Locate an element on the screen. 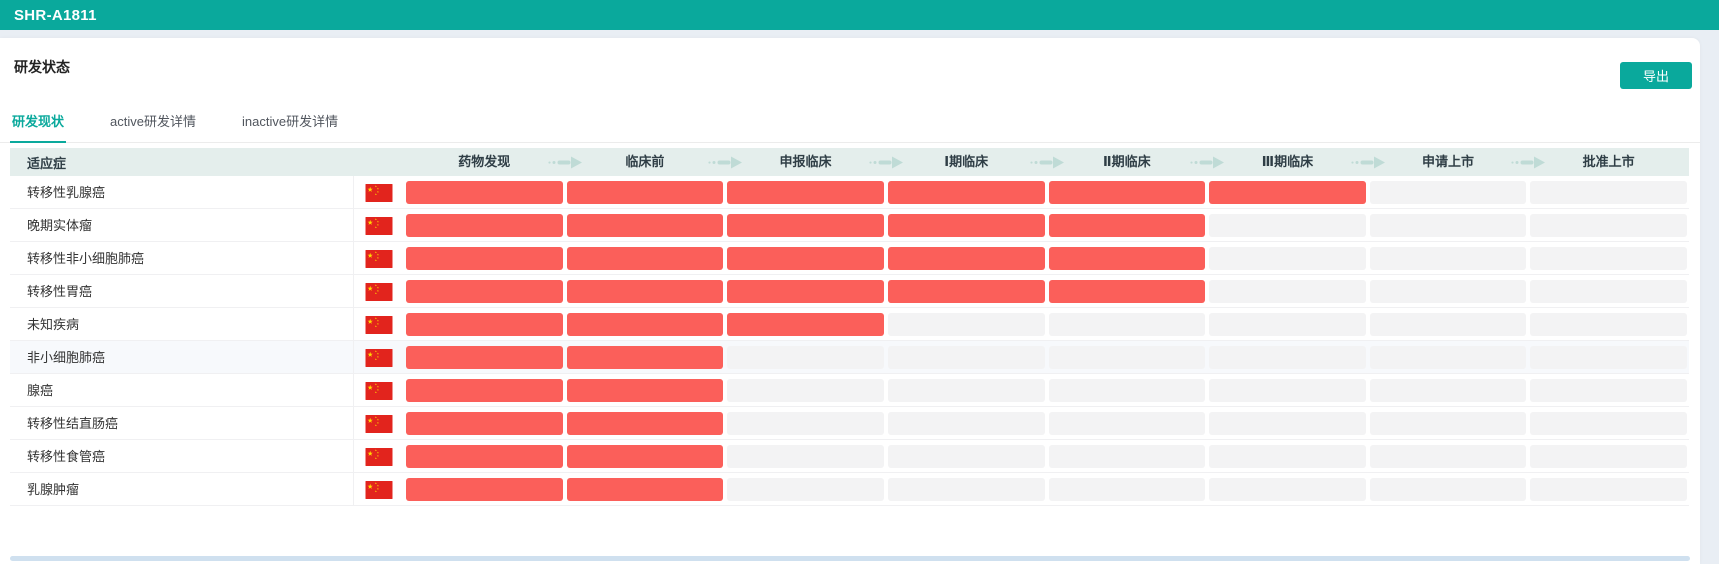 This screenshot has width=1719, height=564. table-row: 非小细胞肺癌 is located at coordinates (849, 357).